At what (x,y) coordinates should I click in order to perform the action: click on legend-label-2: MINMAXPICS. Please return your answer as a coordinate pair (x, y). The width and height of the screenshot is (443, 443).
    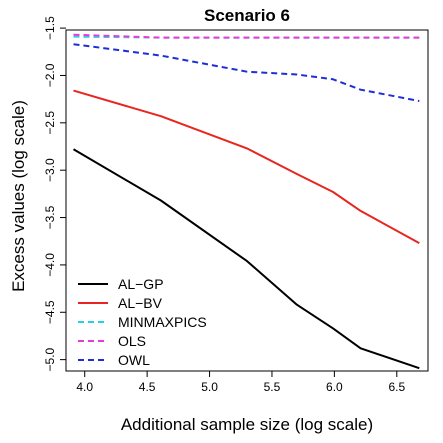
    Looking at the image, I should click on (162, 322).